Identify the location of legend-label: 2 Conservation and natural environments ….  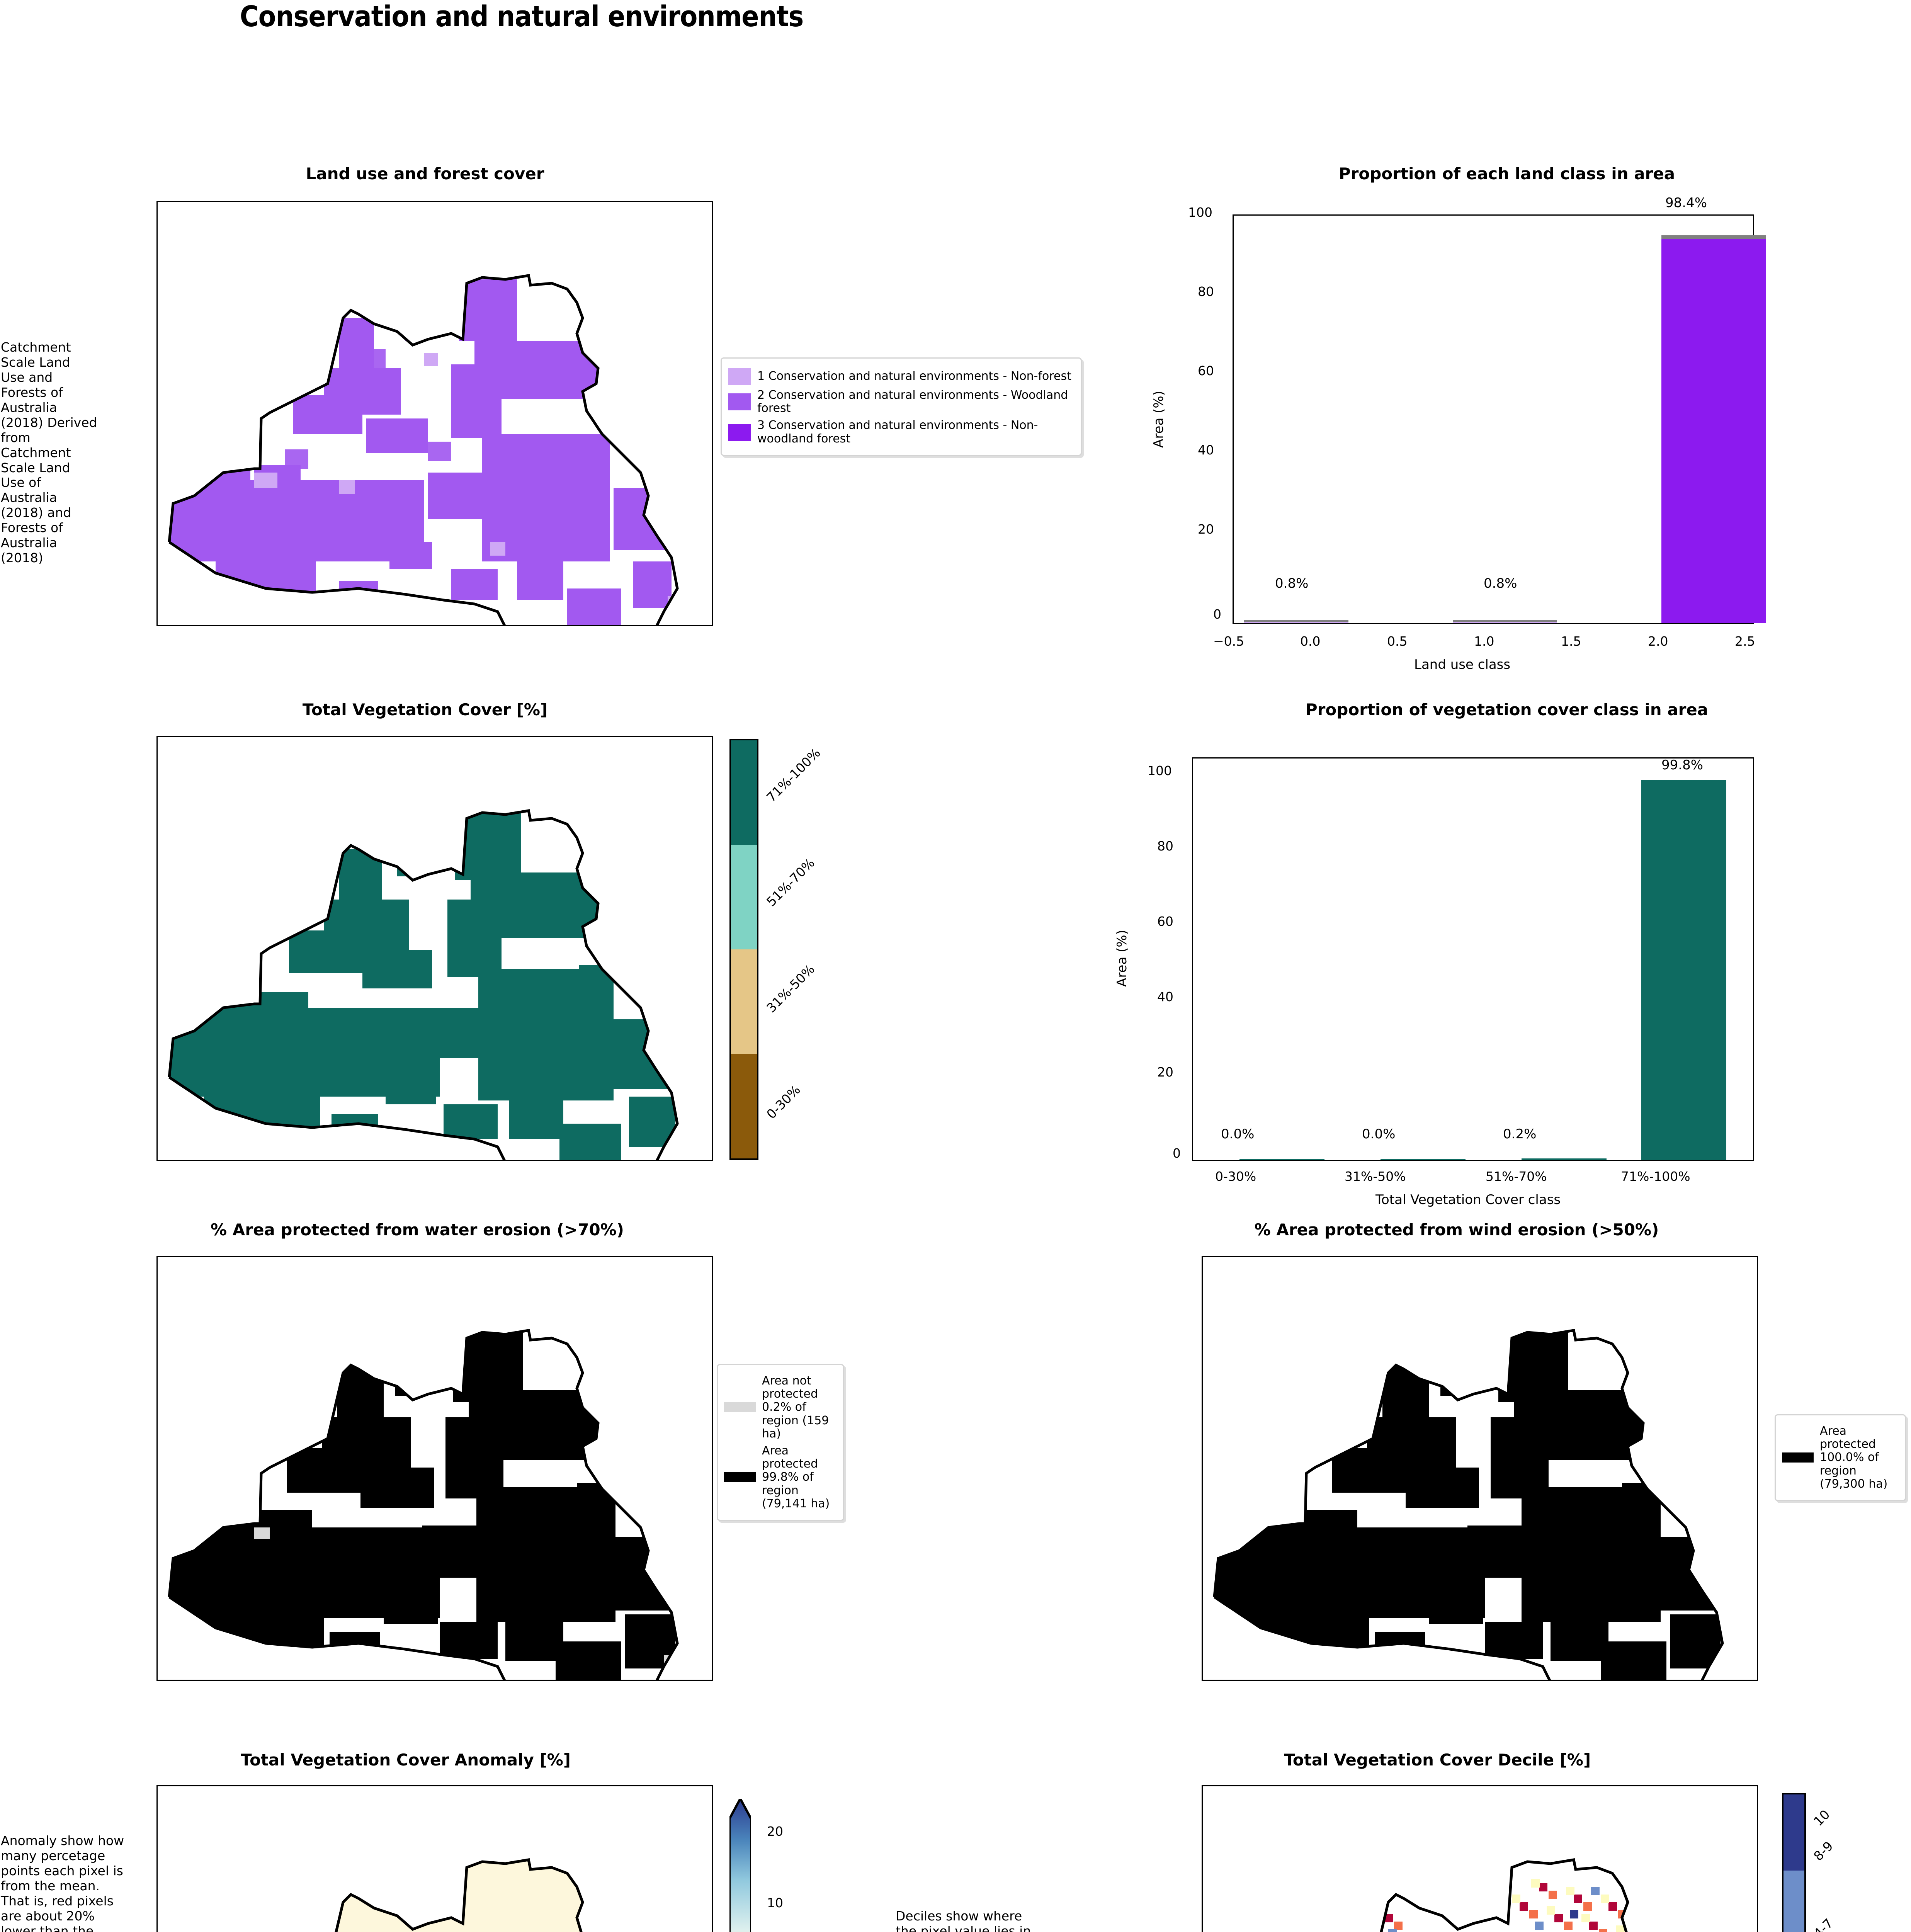
(912, 401).